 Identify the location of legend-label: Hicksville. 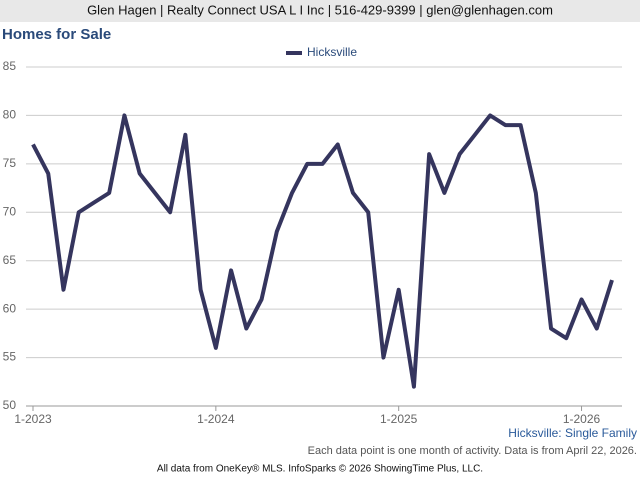
(332, 52).